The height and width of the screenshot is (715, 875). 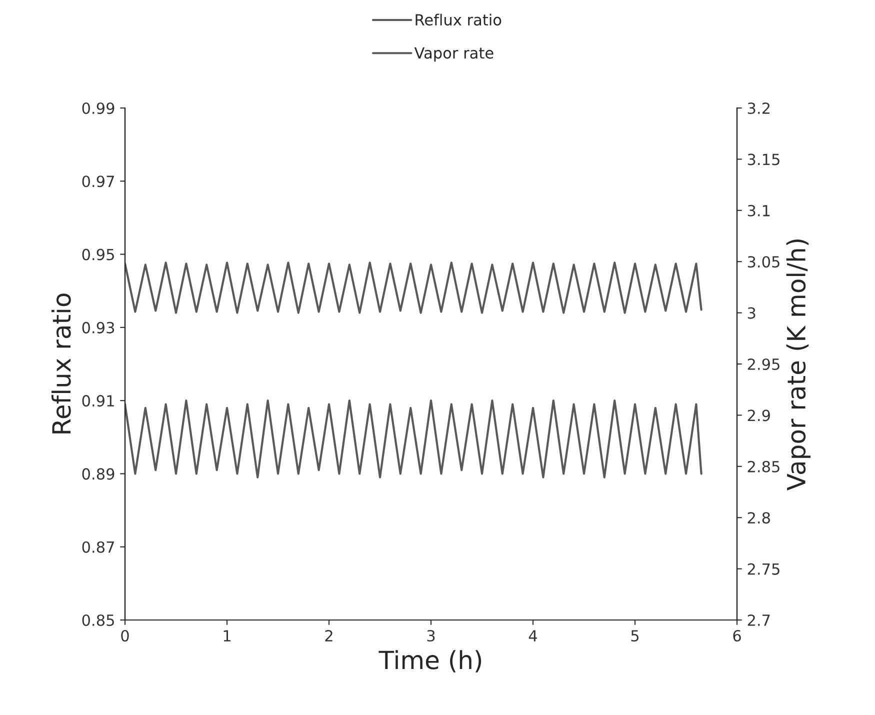 I want to click on y-tick-label: 0.93, so click(x=98, y=328).